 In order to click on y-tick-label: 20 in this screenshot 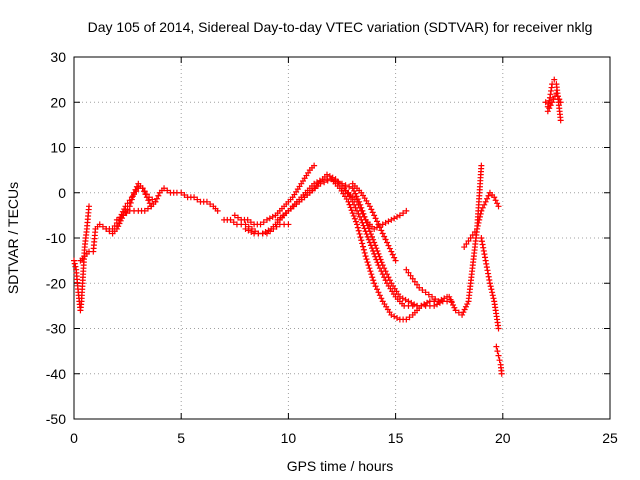, I will do `click(58, 102)`.